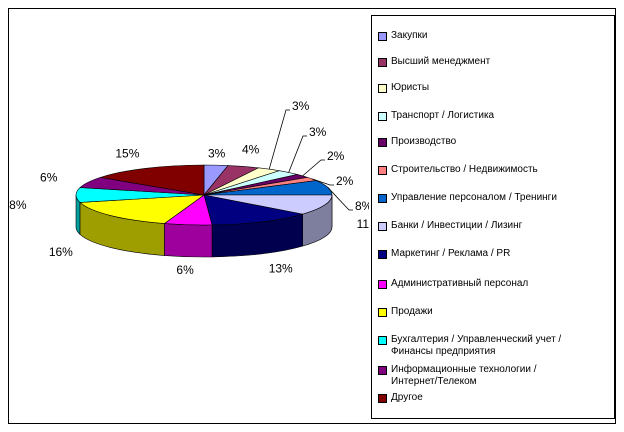 Image resolution: width=624 pixels, height=432 pixels. I want to click on legend-label-line: Административный персонал, so click(460, 283).